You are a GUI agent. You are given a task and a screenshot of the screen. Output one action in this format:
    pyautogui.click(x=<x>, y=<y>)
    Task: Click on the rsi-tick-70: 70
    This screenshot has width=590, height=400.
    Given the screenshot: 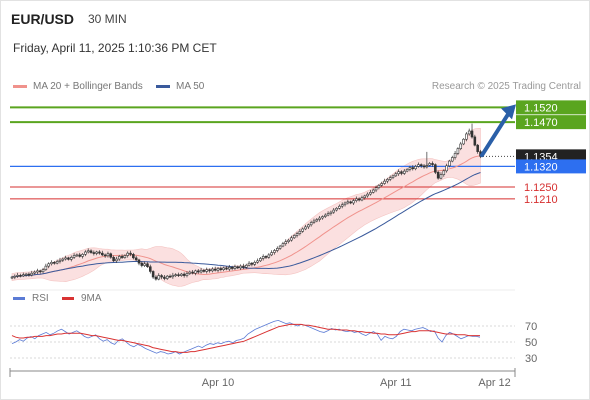 What is the action you would take?
    pyautogui.click(x=531, y=327)
    